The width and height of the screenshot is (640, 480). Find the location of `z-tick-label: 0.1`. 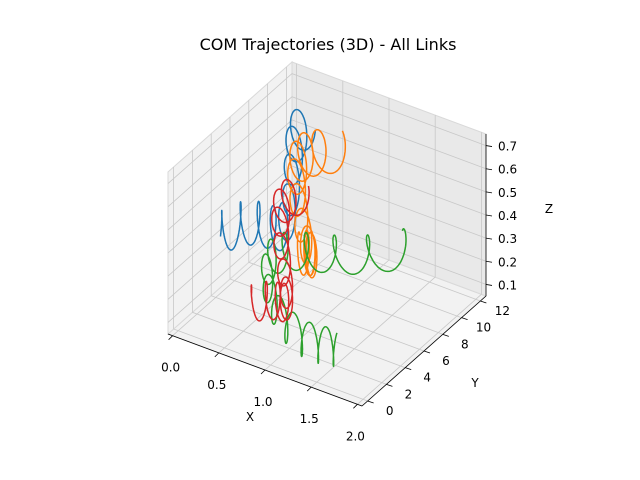

z-tick-label: 0.1 is located at coordinates (507, 285).